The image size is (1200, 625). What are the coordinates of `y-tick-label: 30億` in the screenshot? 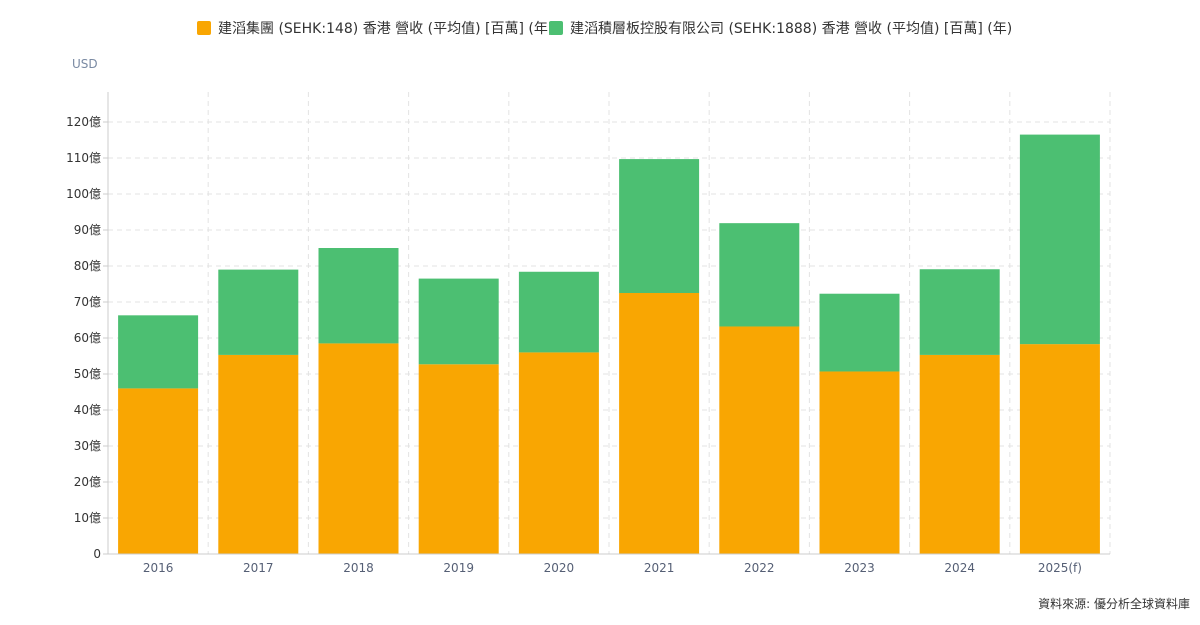 It's located at (87, 446).